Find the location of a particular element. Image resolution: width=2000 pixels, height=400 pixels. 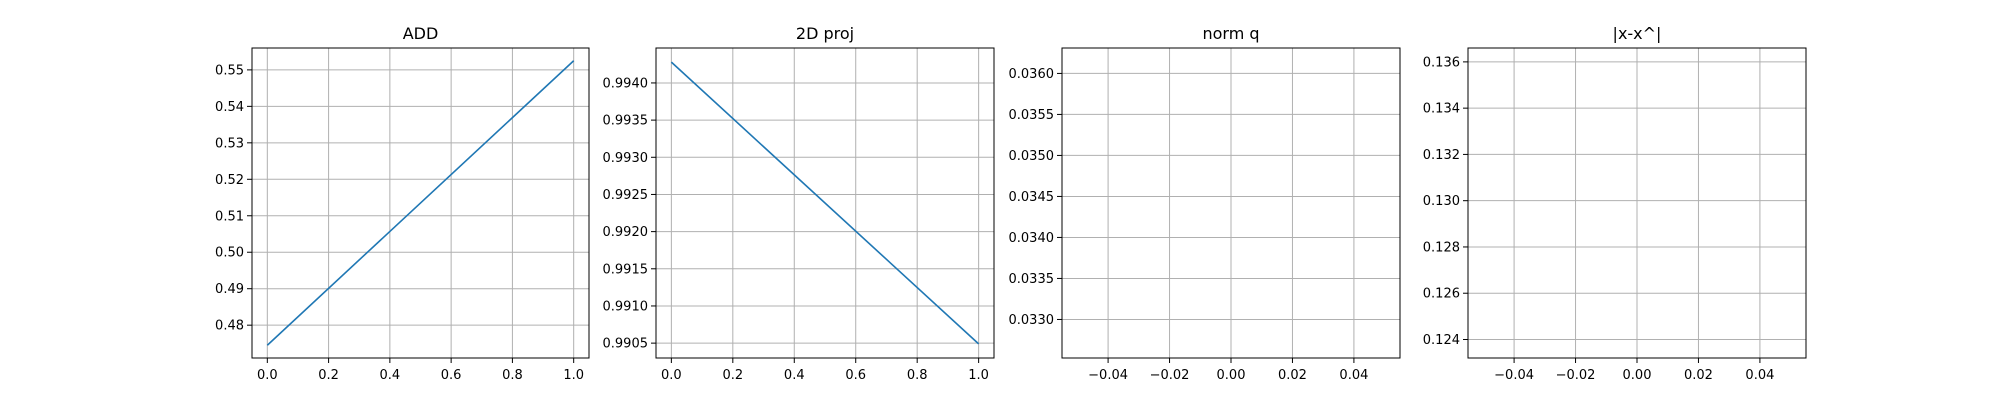

y-tick-label: 0.130 is located at coordinates (1441, 201).